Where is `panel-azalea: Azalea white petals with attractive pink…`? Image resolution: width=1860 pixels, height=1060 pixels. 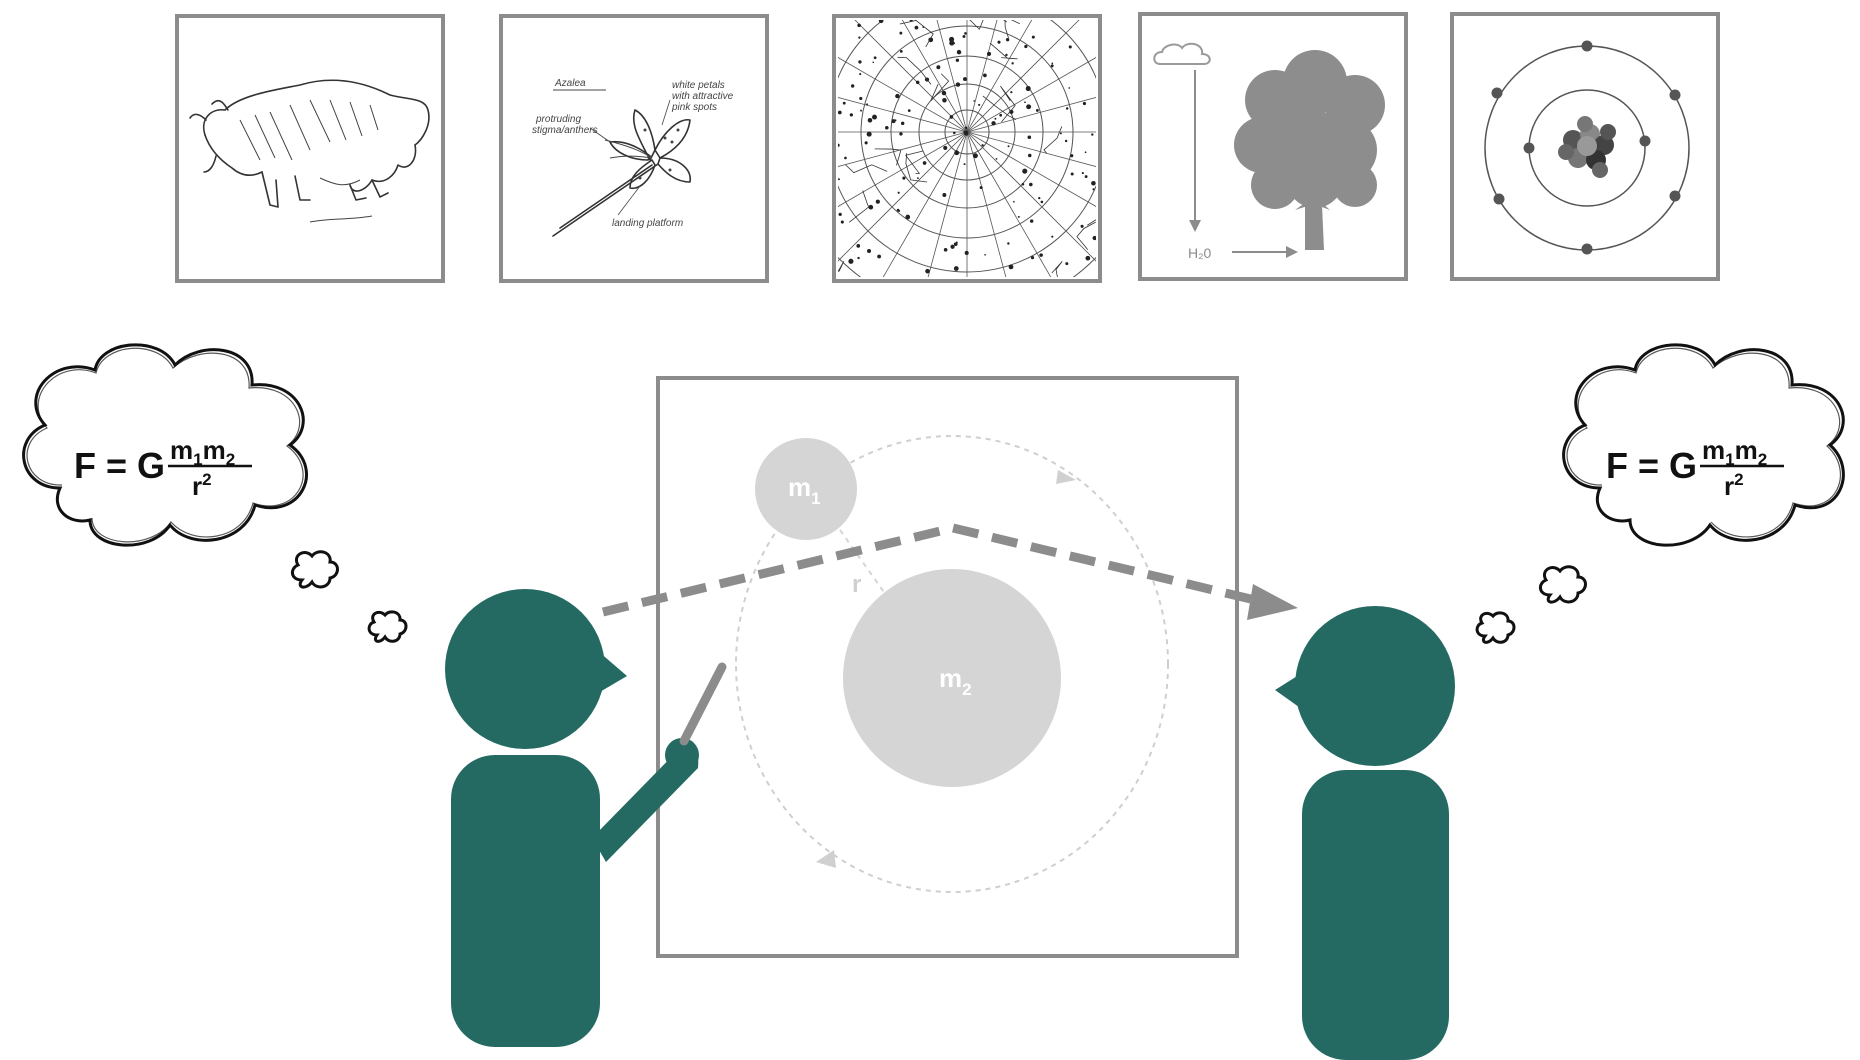
panel-azalea: Azalea white petals with attractive pink… is located at coordinates (634, 148).